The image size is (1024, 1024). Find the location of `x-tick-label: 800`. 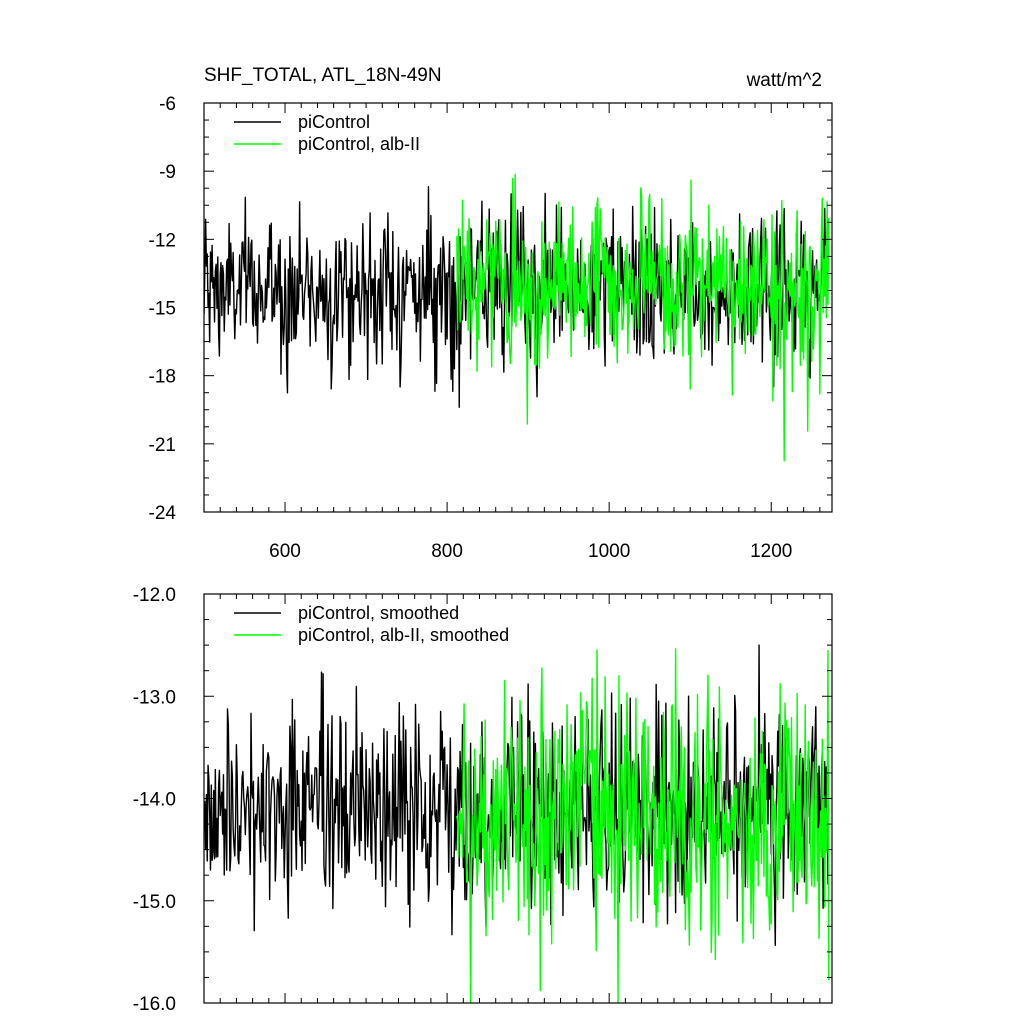

x-tick-label: 800 is located at coordinates (447, 551).